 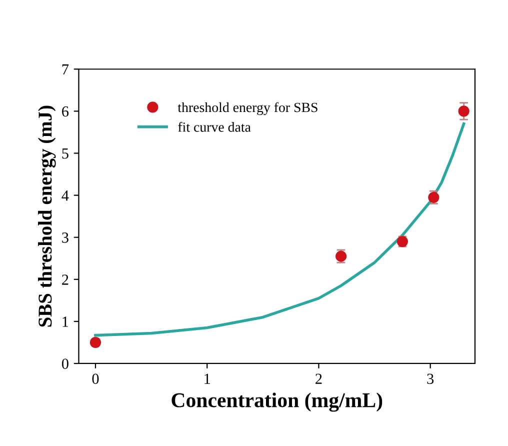 I want to click on x-tick-label: 3, so click(x=430, y=379).